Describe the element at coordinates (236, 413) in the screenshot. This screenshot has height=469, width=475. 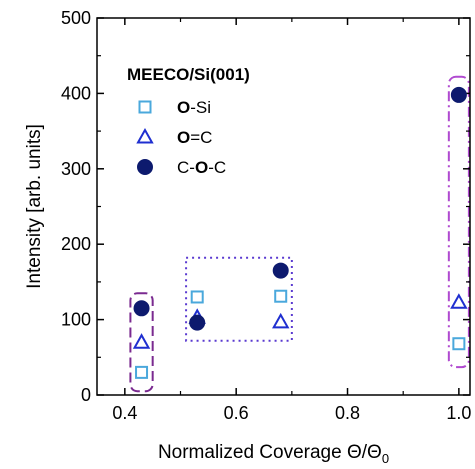
I see `x-tick-label: 0.6` at that location.